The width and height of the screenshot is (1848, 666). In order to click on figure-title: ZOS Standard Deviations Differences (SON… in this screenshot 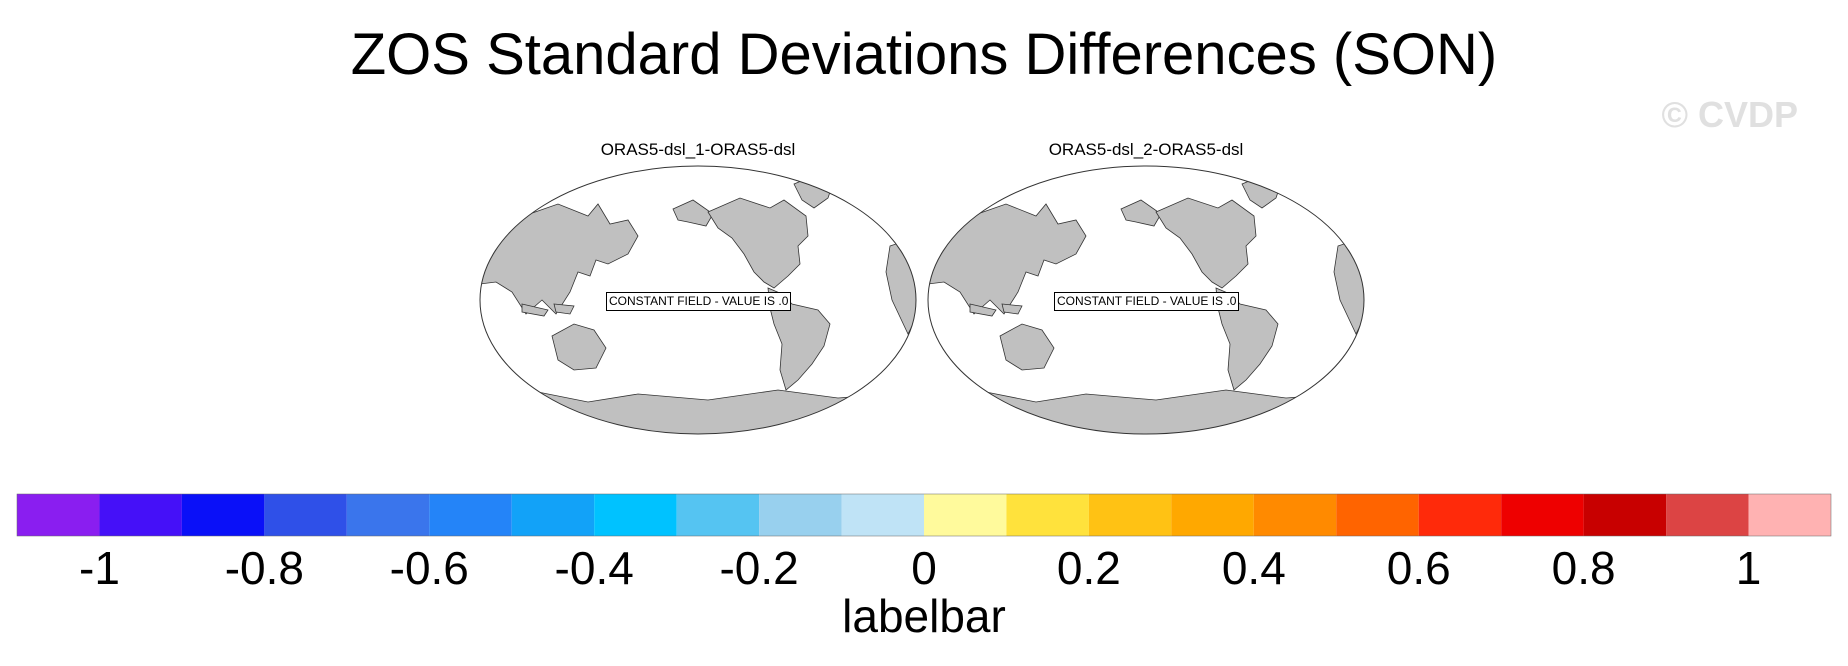, I will do `click(924, 54)`.